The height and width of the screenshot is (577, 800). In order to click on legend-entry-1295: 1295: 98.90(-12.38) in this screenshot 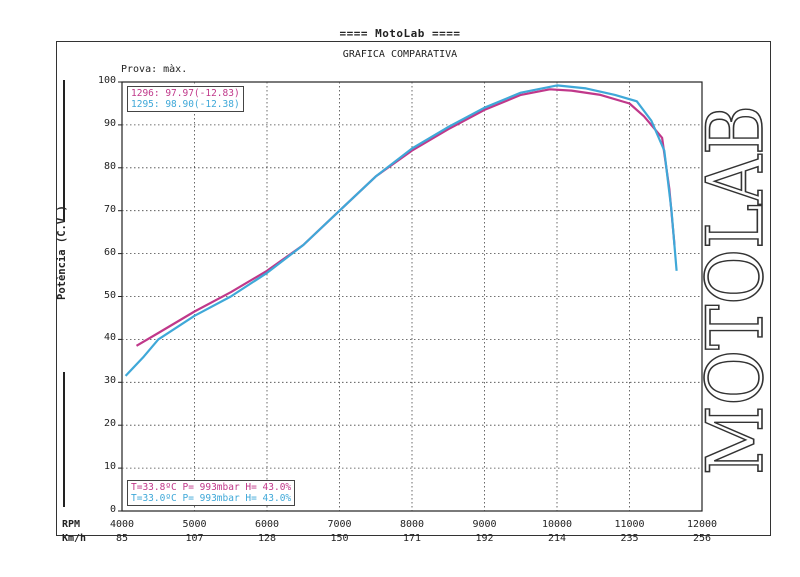, I will do `click(185, 104)`.